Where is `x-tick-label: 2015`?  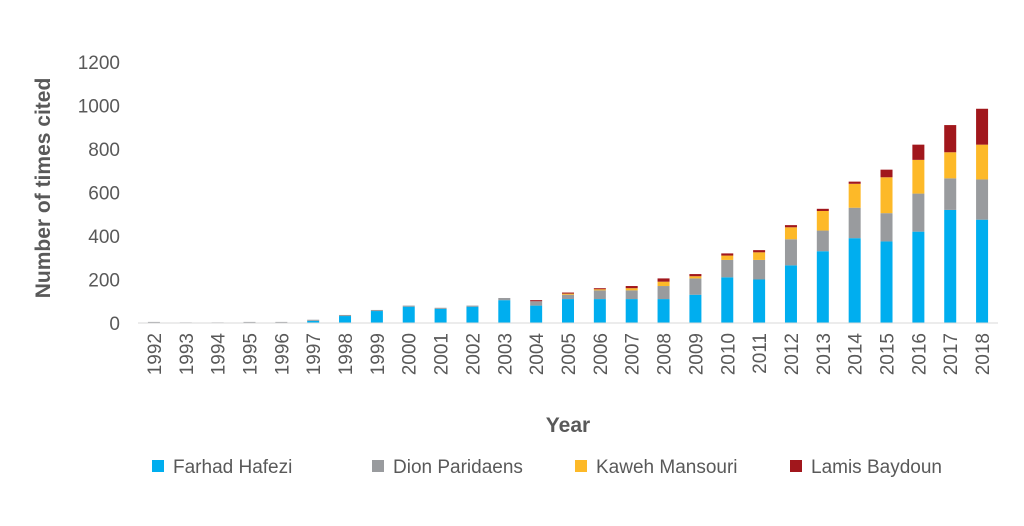
x-tick-label: 2015 is located at coordinates (888, 354).